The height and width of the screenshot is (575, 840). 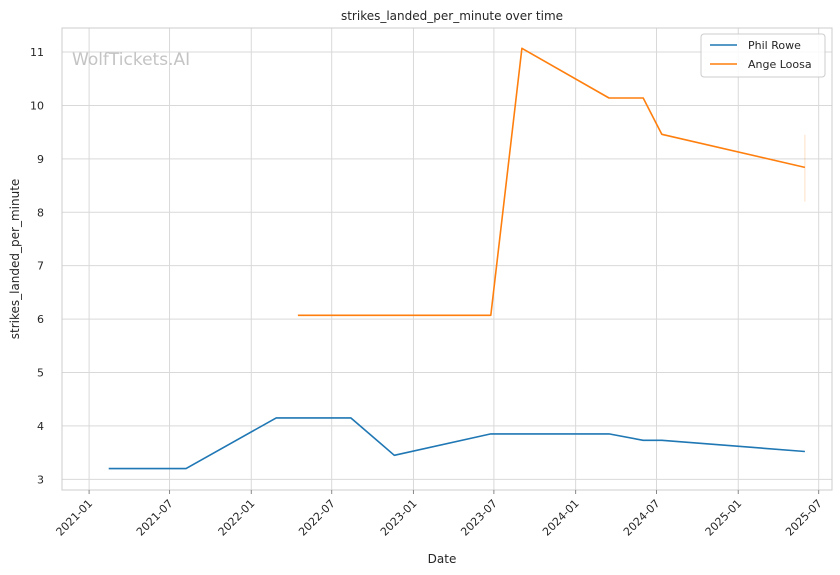 What do you see at coordinates (37, 52) in the screenshot?
I see `y-tick-label: 11` at bounding box center [37, 52].